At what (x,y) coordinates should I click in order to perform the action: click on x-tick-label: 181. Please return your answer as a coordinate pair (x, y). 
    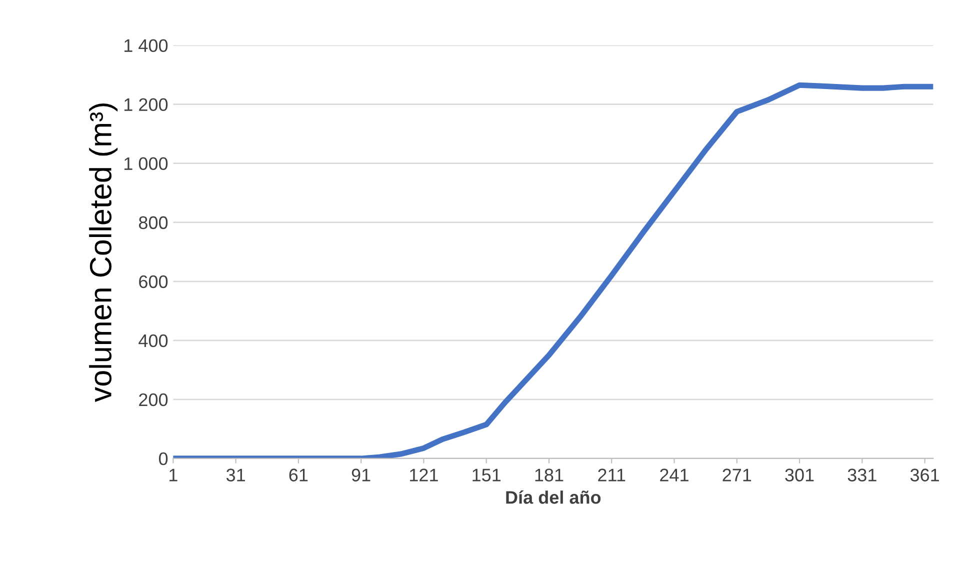
    Looking at the image, I should click on (549, 475).